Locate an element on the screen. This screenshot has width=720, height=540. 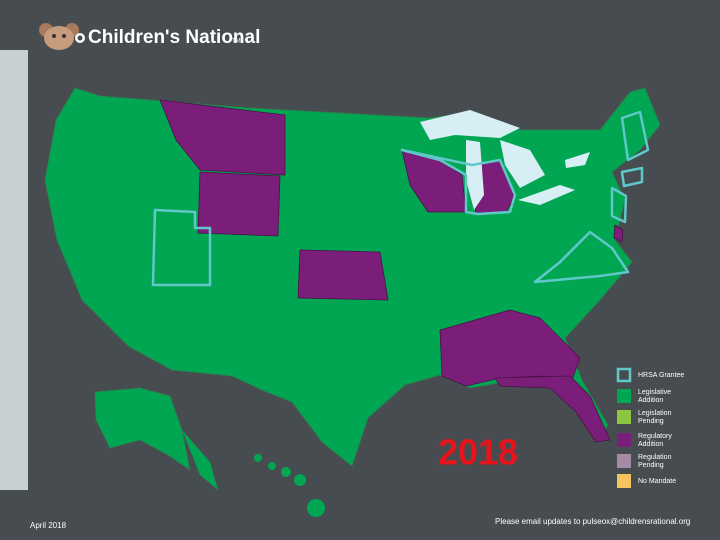
legend-label: HRSA Grantee is located at coordinates (661, 375).